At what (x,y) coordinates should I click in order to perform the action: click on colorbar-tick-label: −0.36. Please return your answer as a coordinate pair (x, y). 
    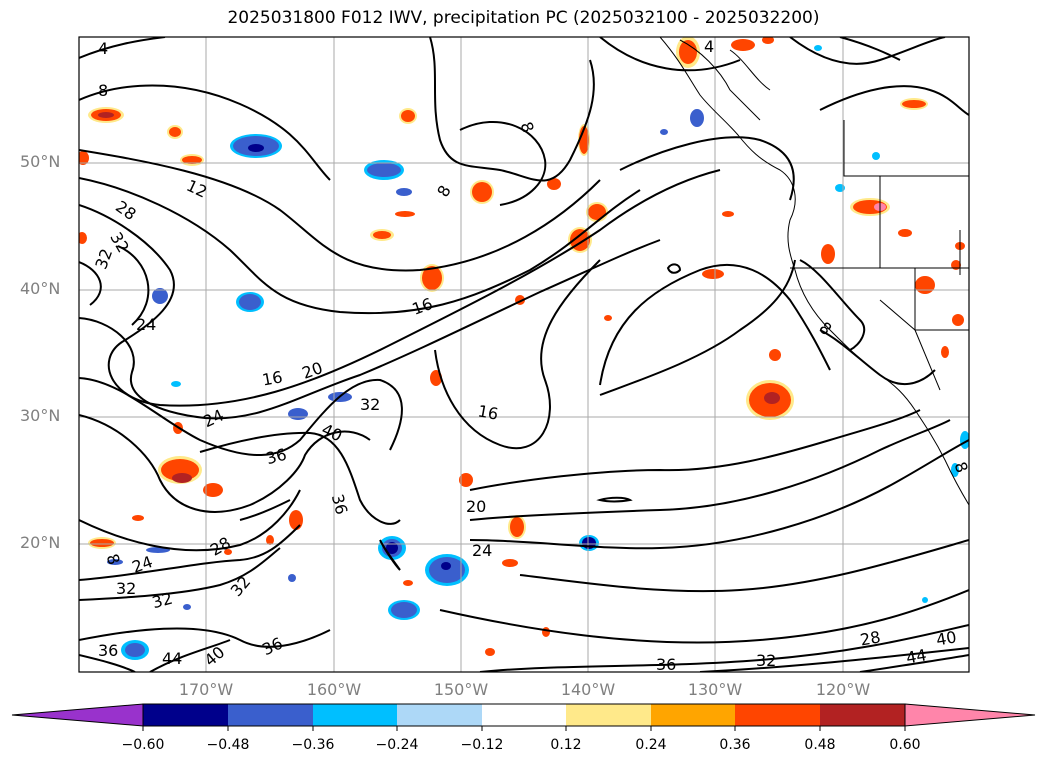
    Looking at the image, I should click on (313, 745).